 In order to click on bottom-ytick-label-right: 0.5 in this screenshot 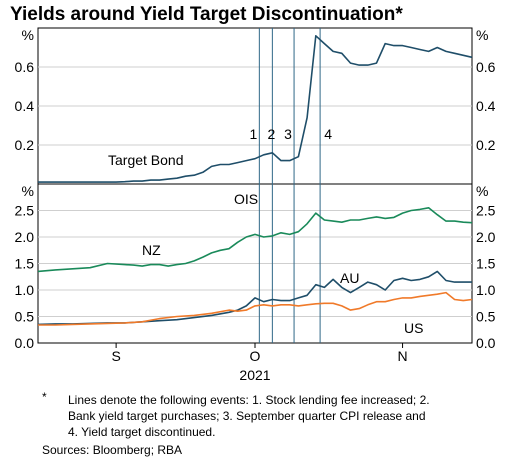, I will do `click(486, 317)`.